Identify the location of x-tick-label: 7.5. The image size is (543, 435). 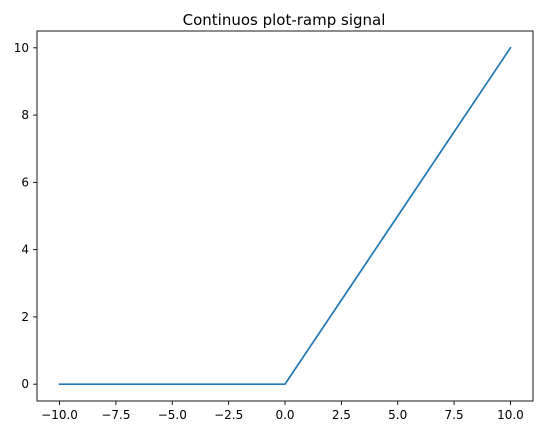
(454, 415).